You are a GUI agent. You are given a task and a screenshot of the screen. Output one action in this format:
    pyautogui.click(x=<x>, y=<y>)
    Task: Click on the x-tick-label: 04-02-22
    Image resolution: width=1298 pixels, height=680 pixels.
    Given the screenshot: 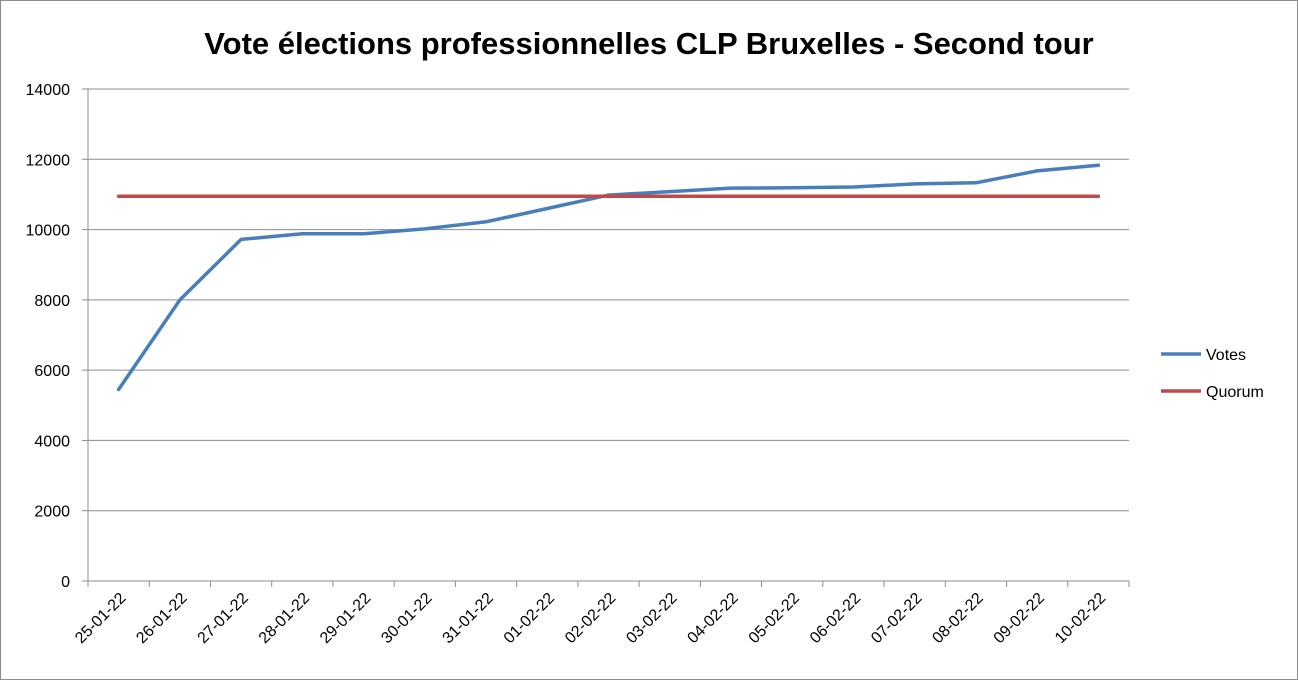 What is the action you would take?
    pyautogui.click(x=712, y=618)
    